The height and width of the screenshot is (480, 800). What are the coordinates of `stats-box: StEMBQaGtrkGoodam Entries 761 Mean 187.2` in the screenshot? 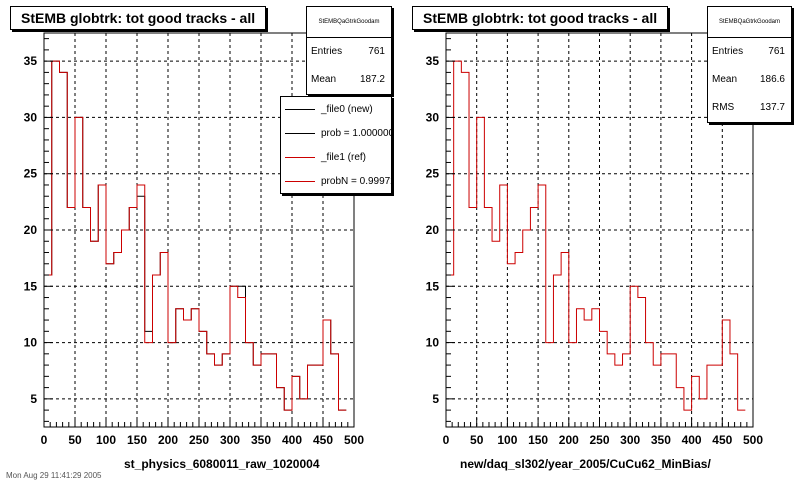 It's located at (349, 50).